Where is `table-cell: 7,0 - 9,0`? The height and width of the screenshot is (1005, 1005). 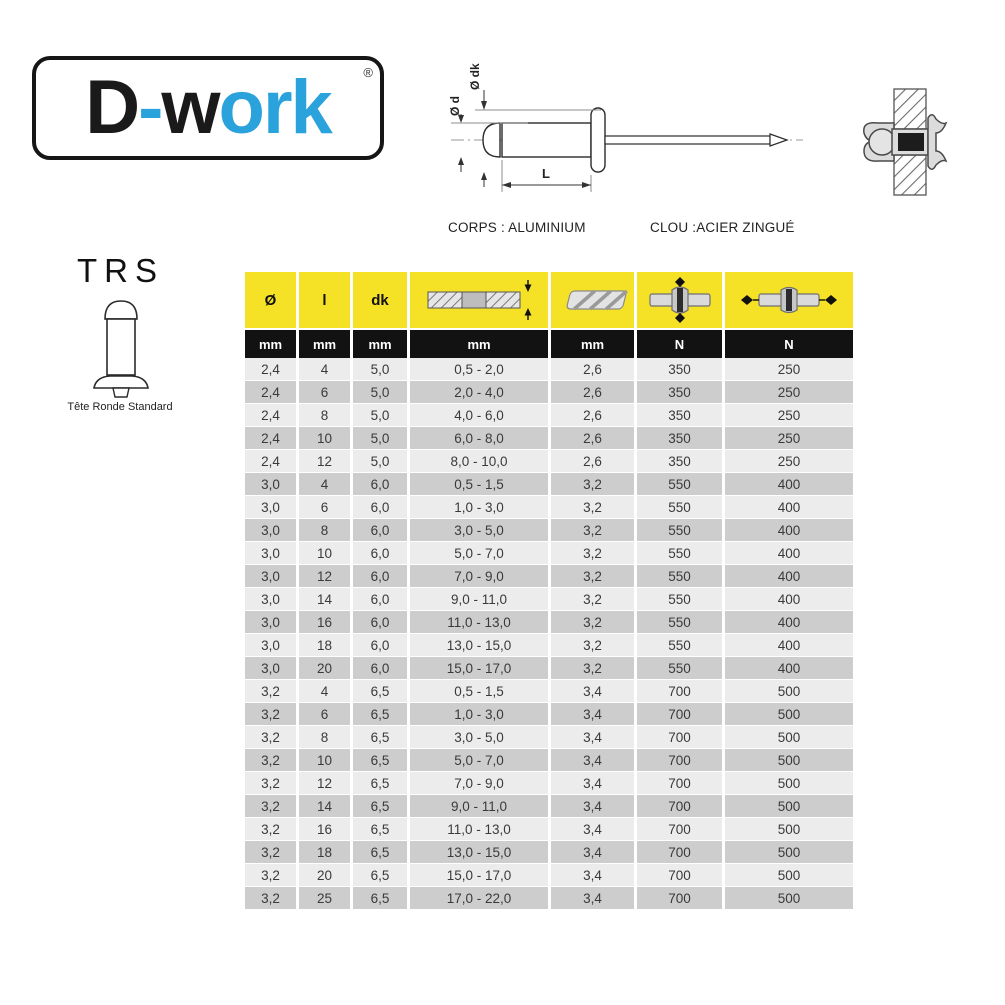
table-cell: 7,0 - 9,0 is located at coordinates (480, 783).